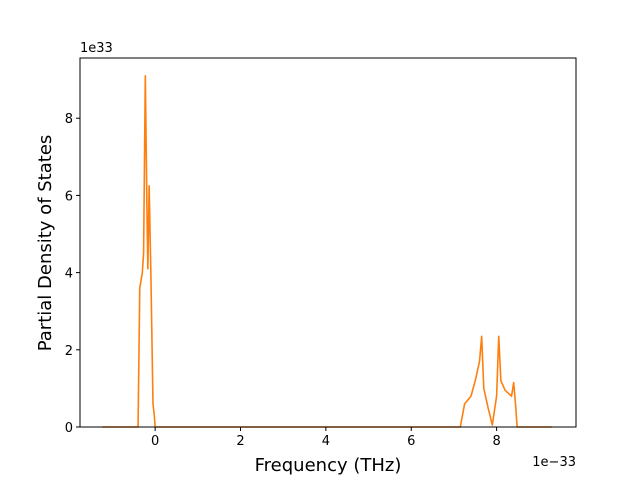 The width and height of the screenshot is (640, 480). What do you see at coordinates (69, 119) in the screenshot?
I see `y-tick-label: 8` at bounding box center [69, 119].